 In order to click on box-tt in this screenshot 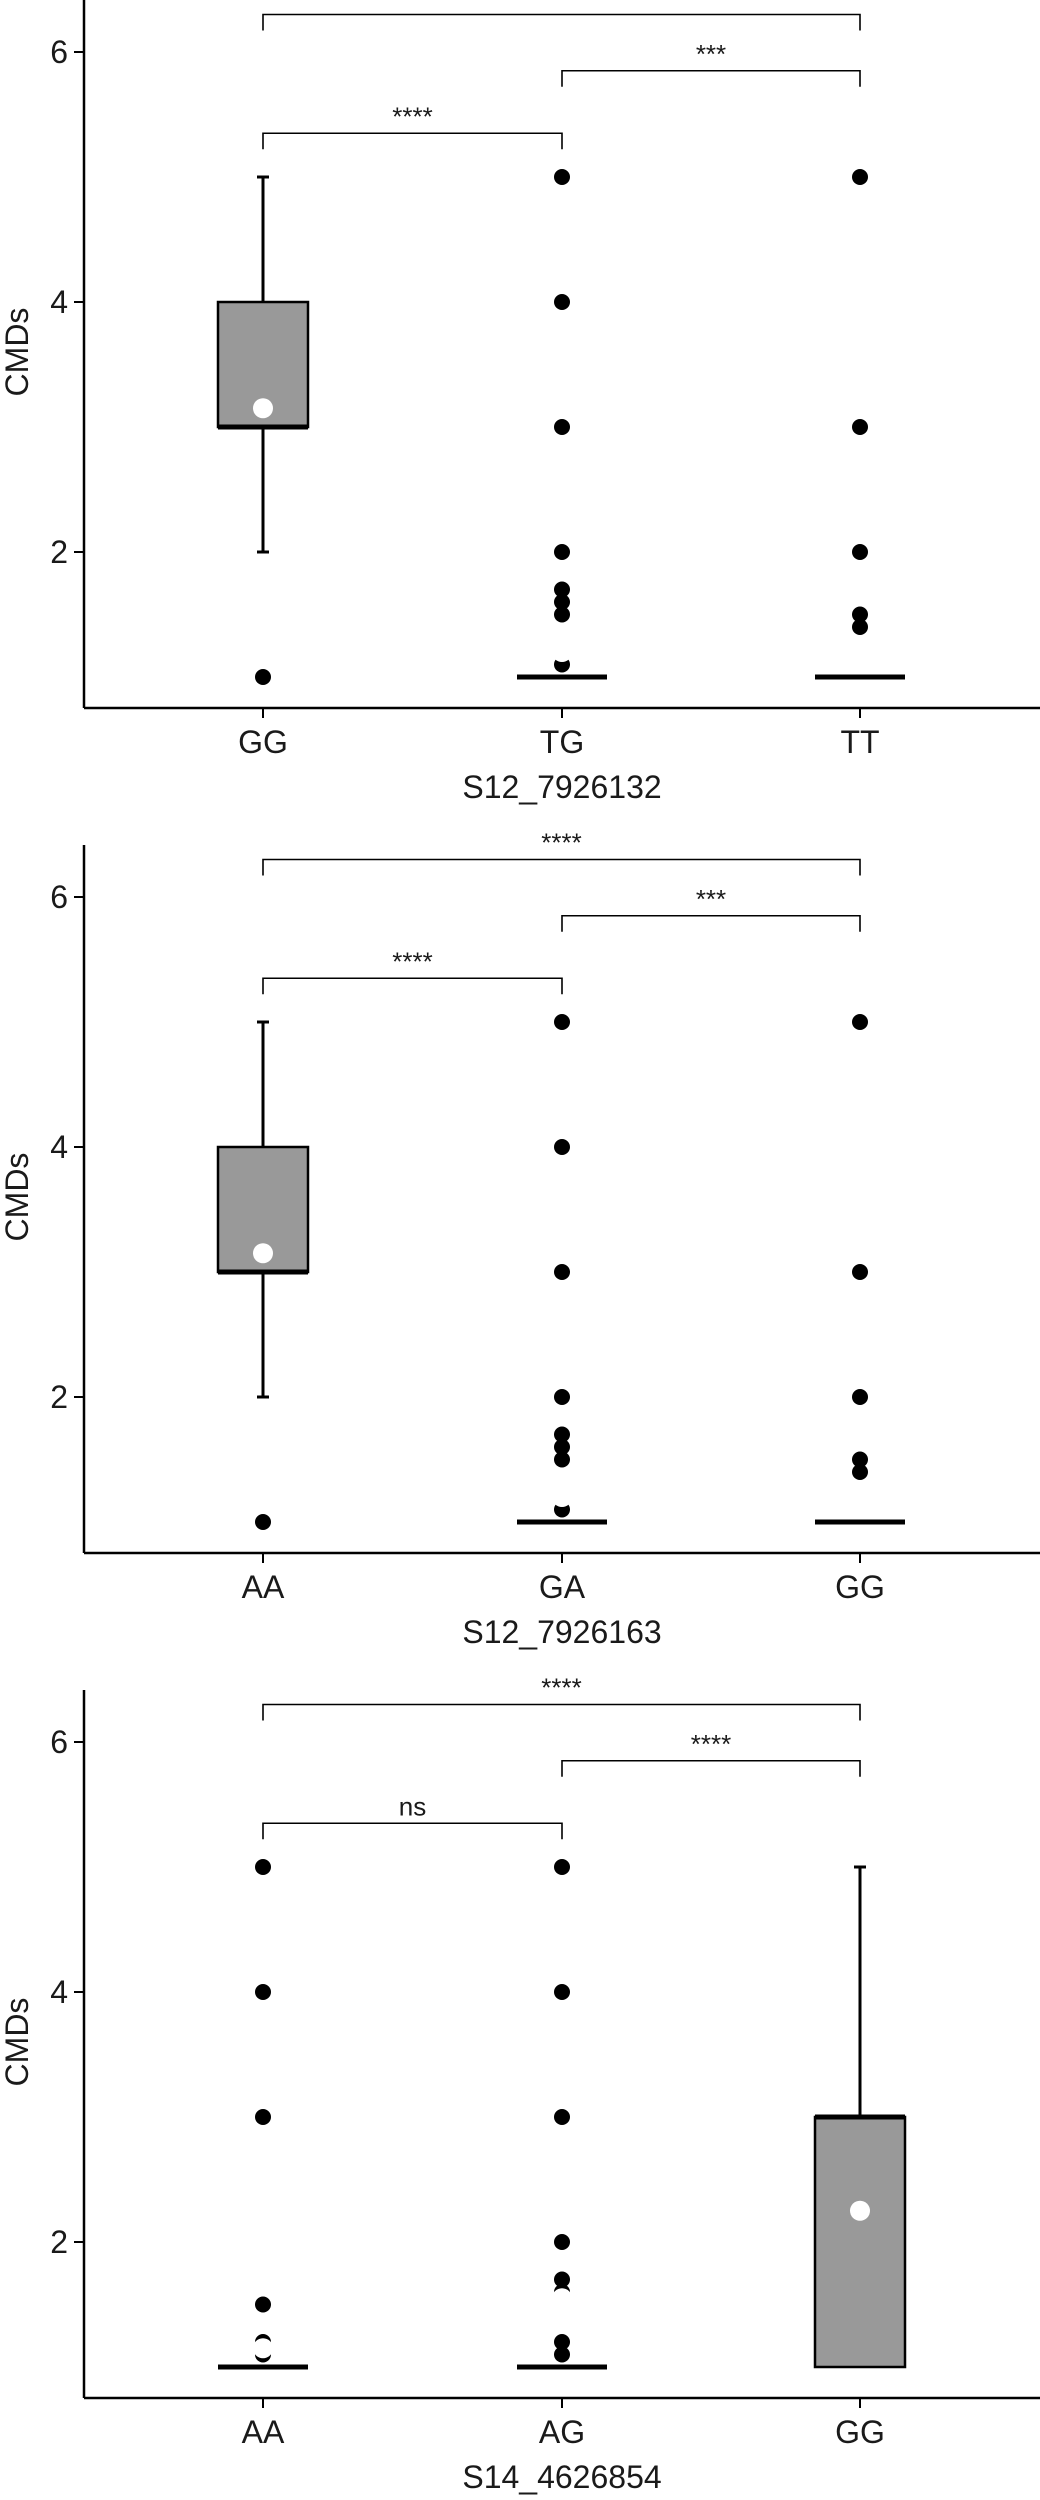, I will do `click(860, 424)`.